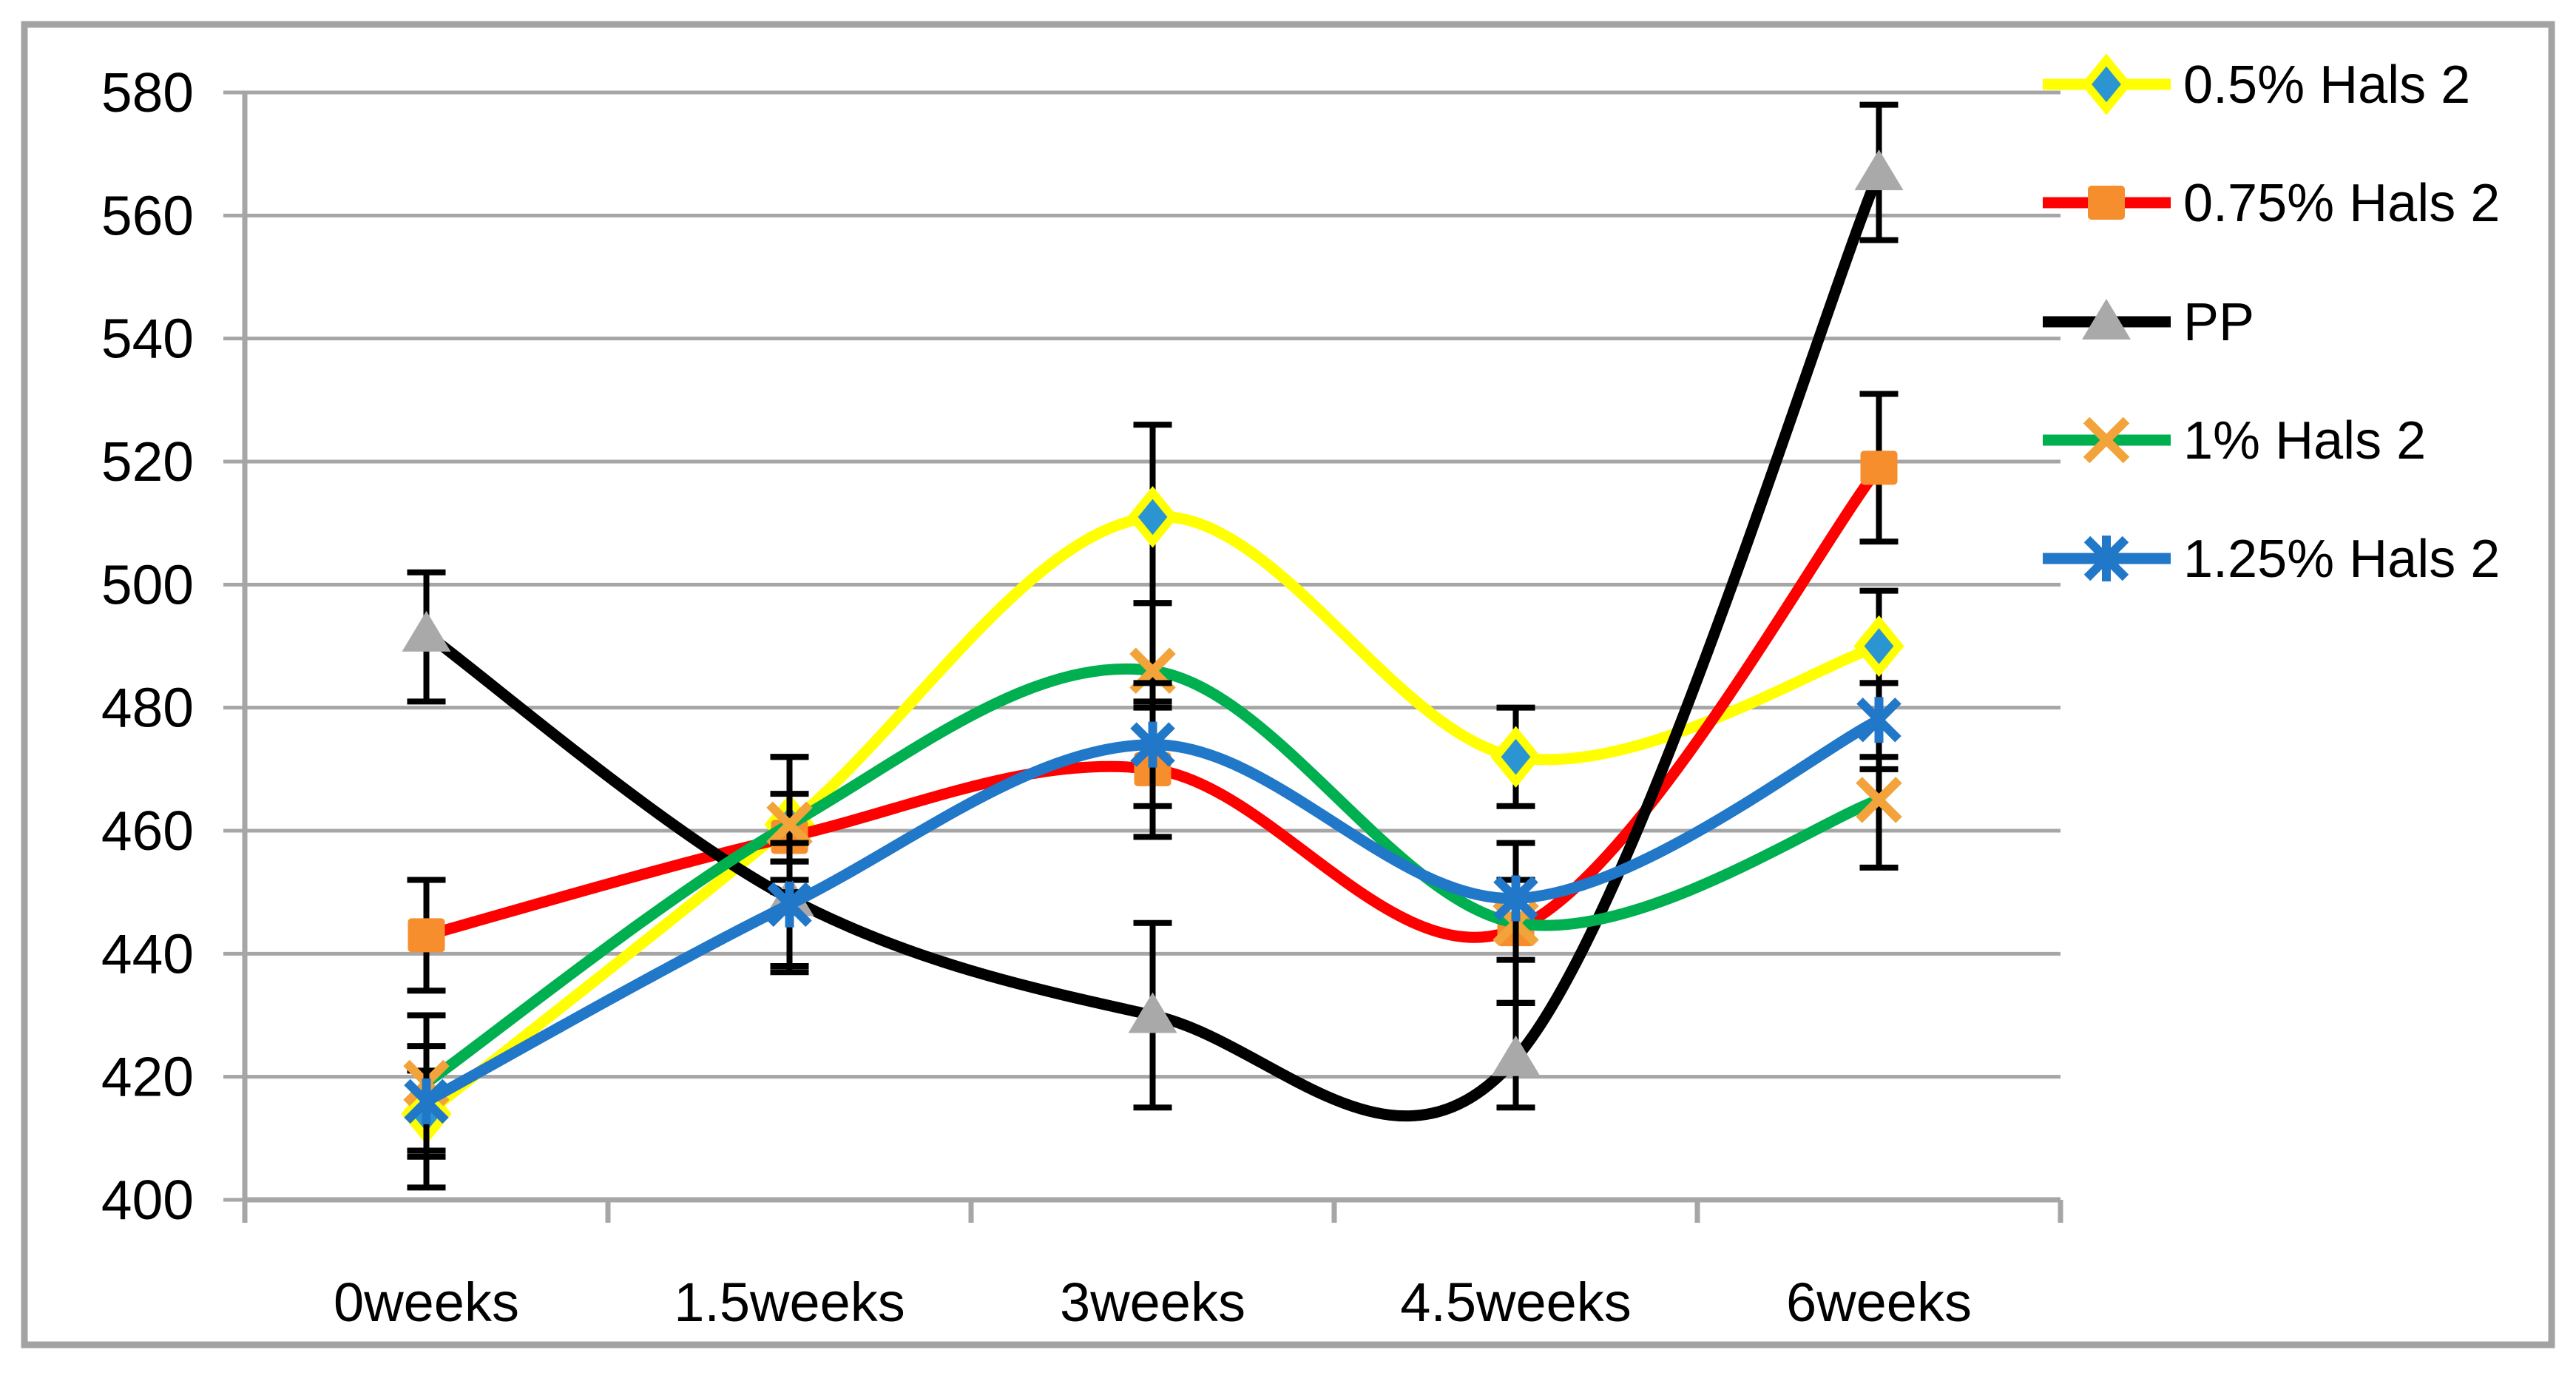 The width and height of the screenshot is (2576, 1384). Describe the element at coordinates (2326, 85) in the screenshot. I see `legend-label-0-5-hals-2: 0.5% Hals 2` at that location.